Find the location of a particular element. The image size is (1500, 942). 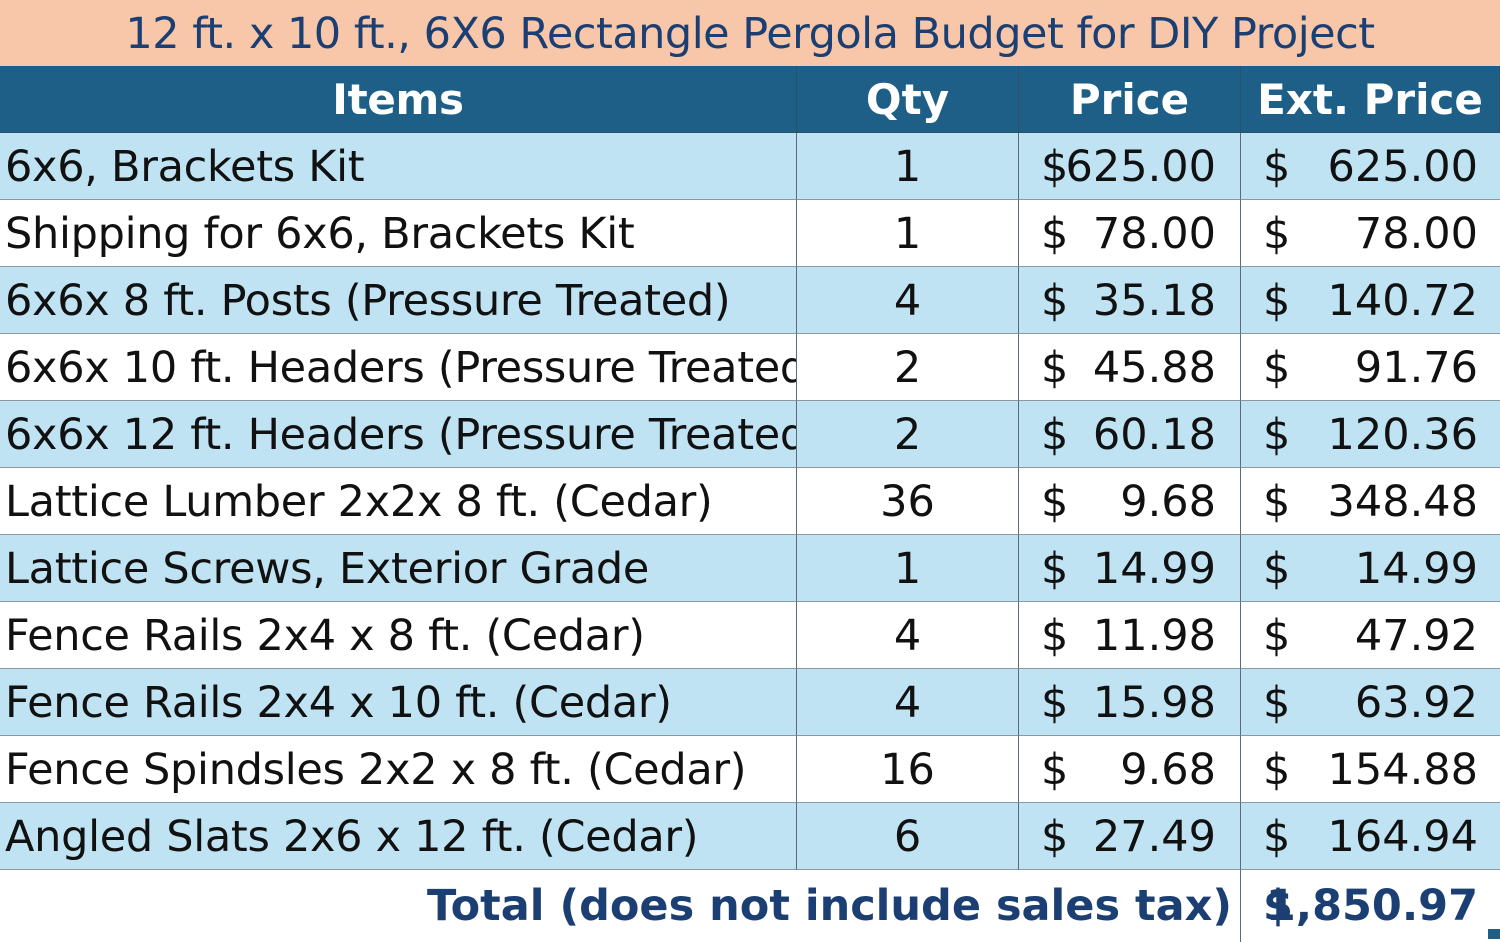

ext-price-cell: $348.48 is located at coordinates (1370, 501).